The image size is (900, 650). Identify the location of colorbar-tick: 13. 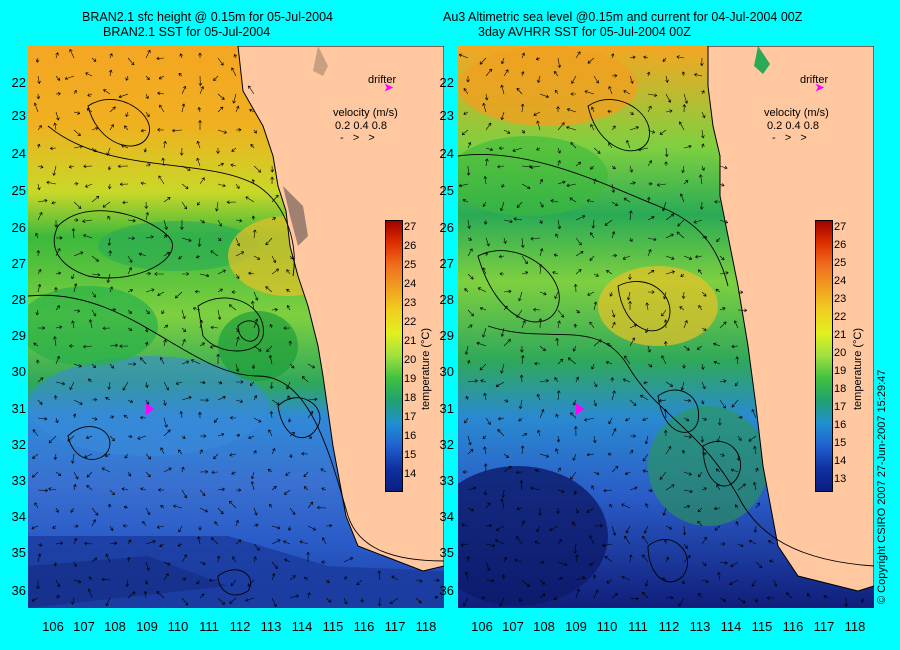
(840, 479).